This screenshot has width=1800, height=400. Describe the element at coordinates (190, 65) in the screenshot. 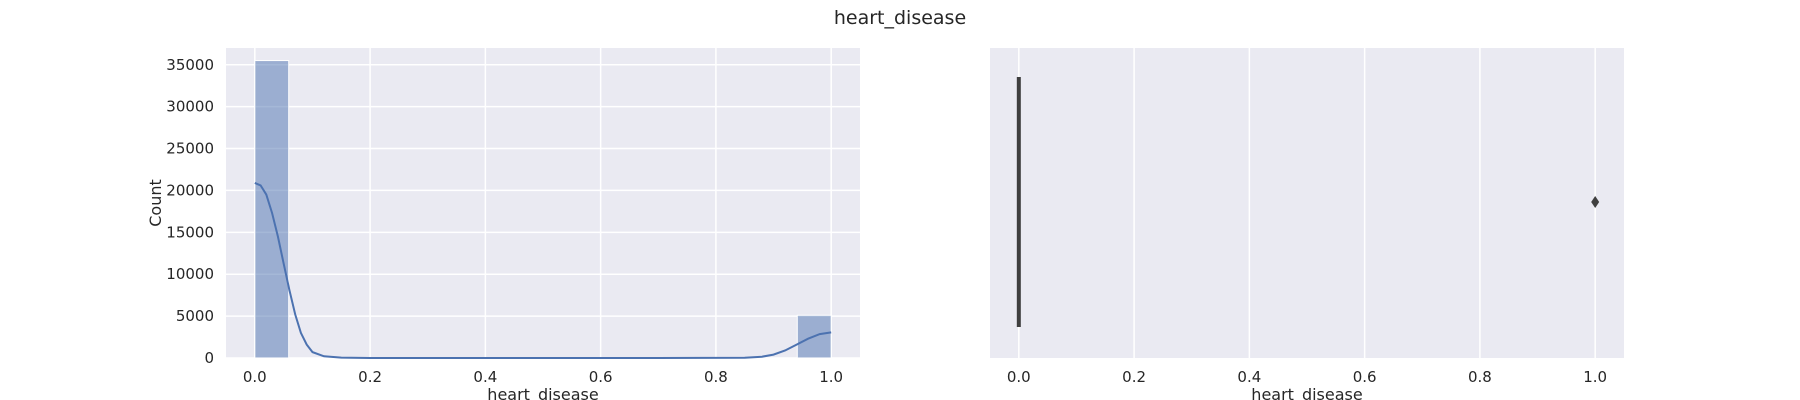

I see `histogram-y-tick-label: 35000` at that location.